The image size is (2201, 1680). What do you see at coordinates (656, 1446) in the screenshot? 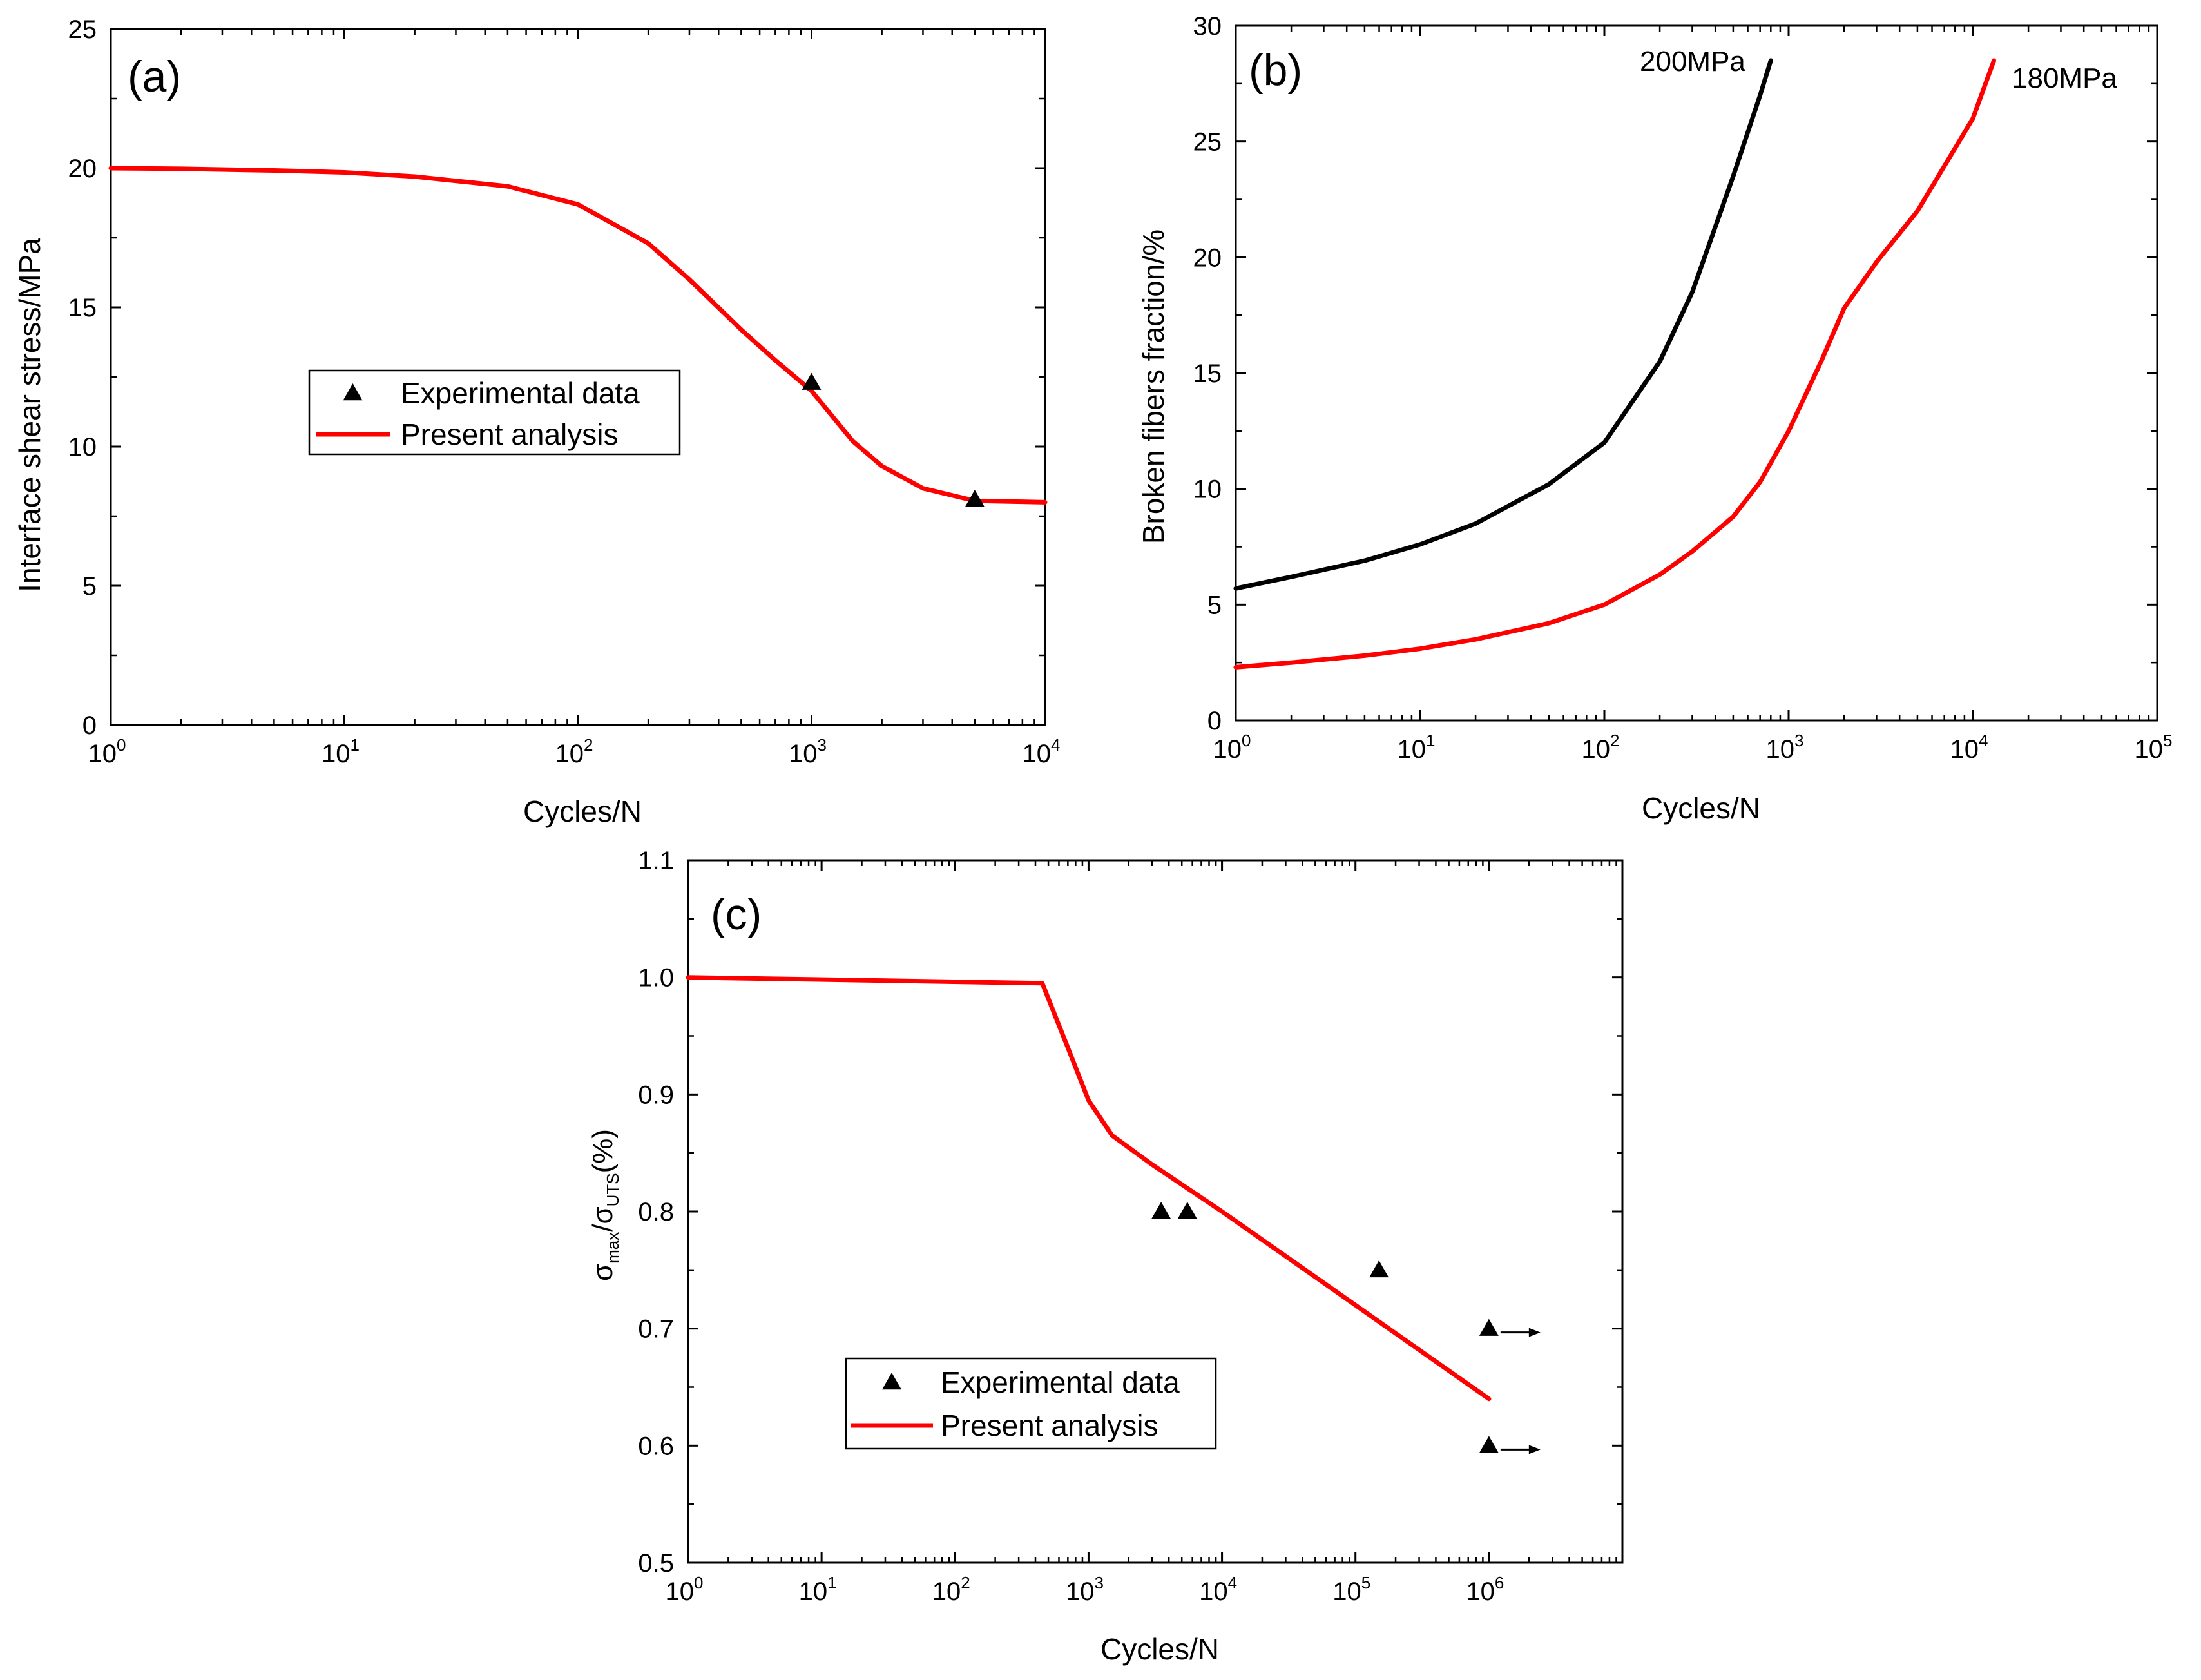
I see `y-tick-label: 0.6` at bounding box center [656, 1446].